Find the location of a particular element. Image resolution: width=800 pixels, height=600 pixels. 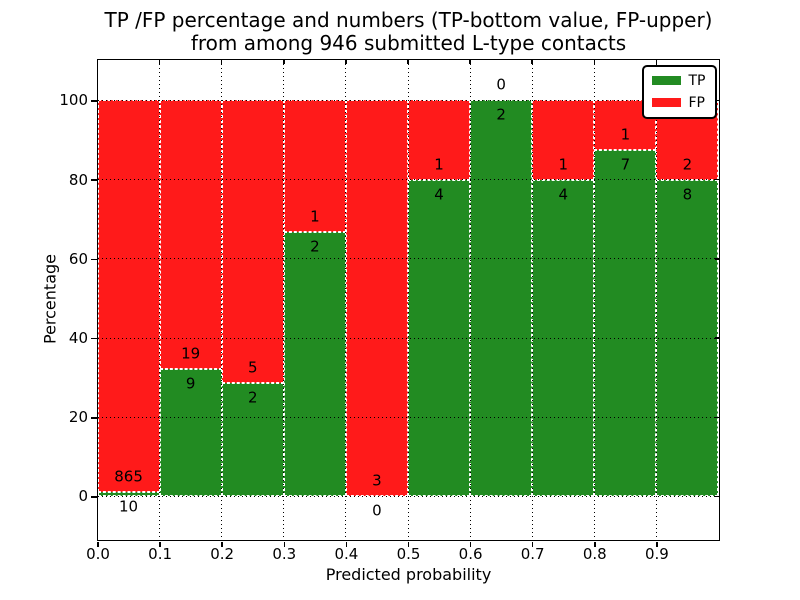

fp-legend-swatch is located at coordinates (666, 102).